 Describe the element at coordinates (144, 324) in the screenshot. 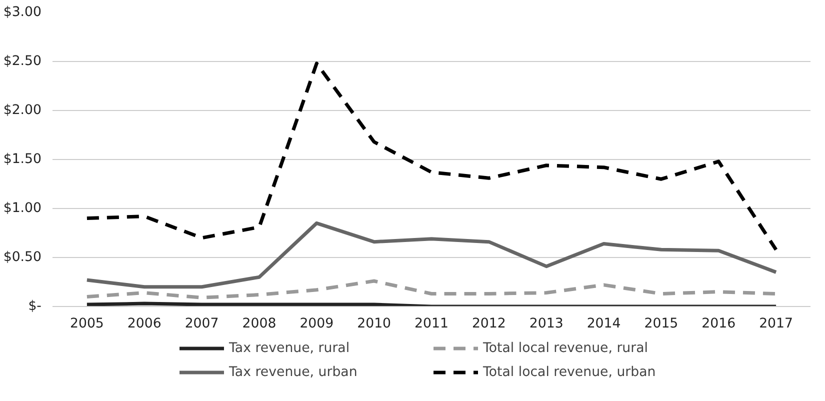

I see `x-tick-label: 2006` at that location.